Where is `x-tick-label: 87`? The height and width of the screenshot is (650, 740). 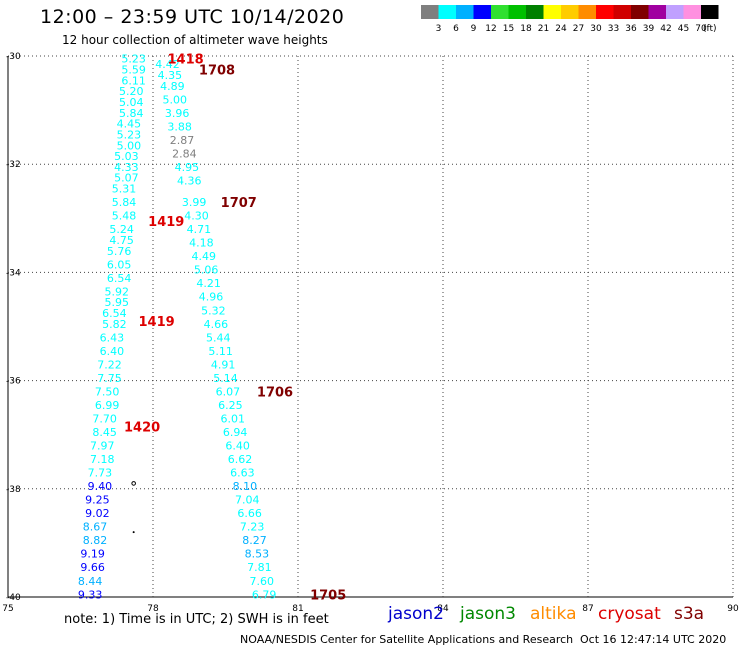 x-tick-label: 87 is located at coordinates (587, 609).